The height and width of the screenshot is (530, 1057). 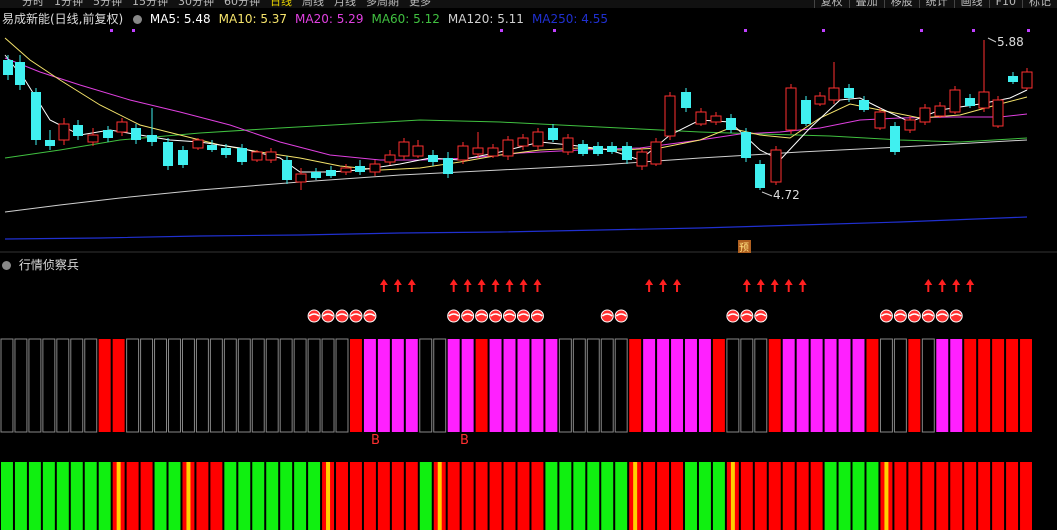 What do you see at coordinates (382, 4) in the screenshot?
I see `tab-9: 多周期` at bounding box center [382, 4].